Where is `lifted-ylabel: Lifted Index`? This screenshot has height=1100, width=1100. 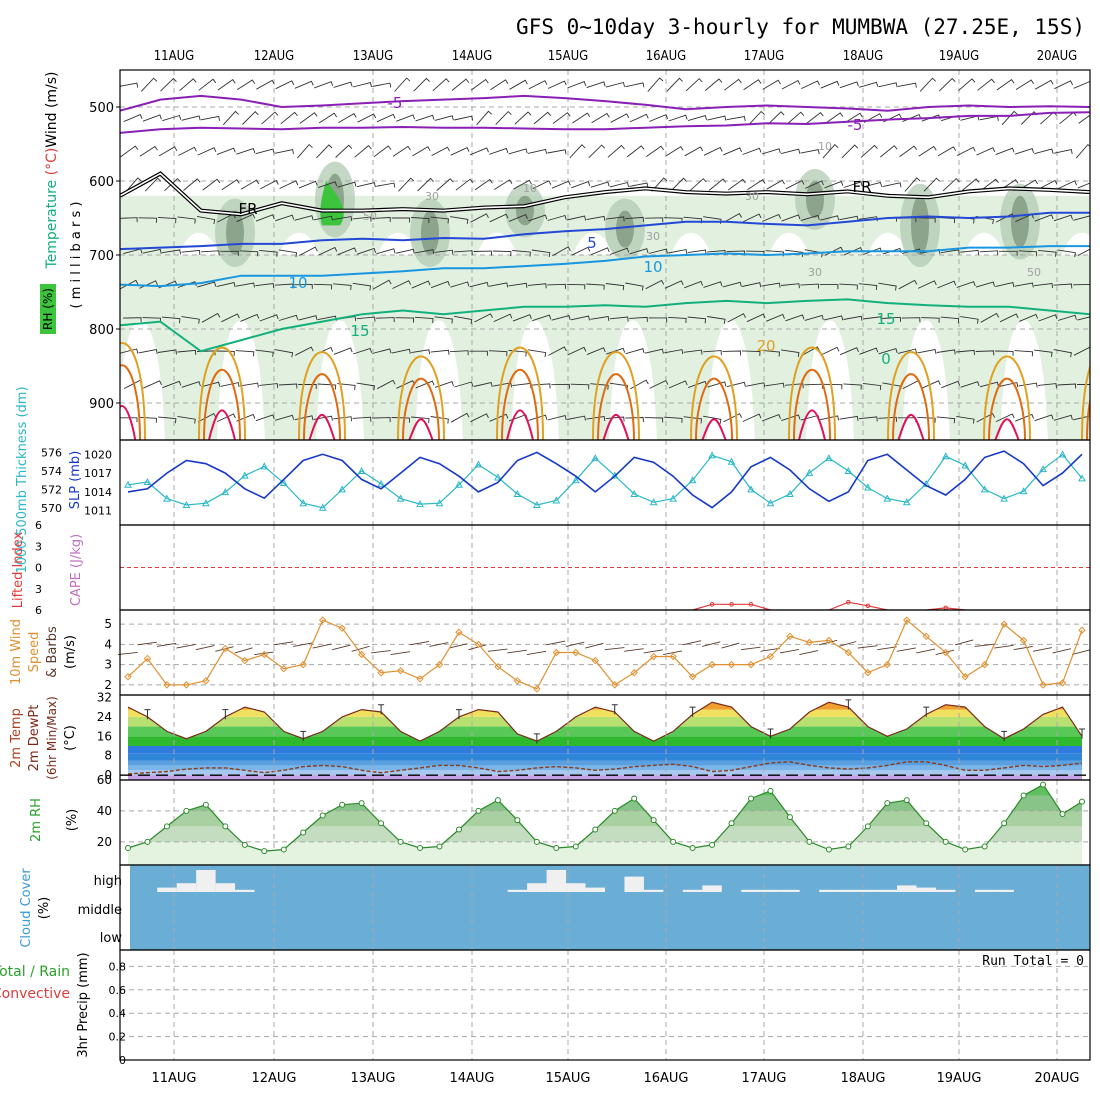 lifted-ylabel: Lifted Index is located at coordinates (18, 569).